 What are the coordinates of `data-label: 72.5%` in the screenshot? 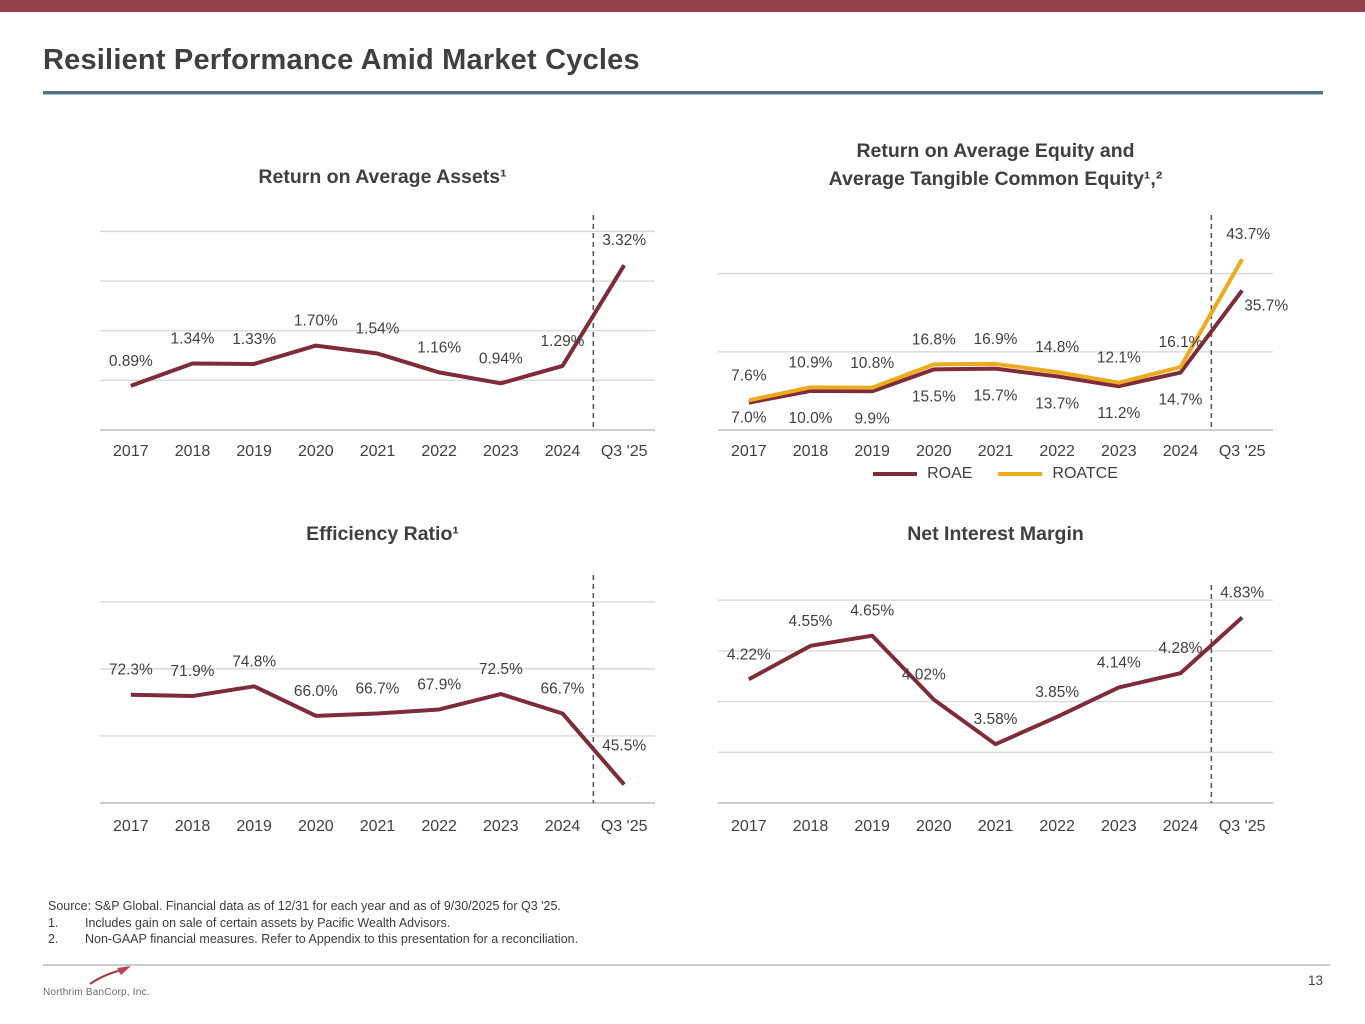 It's located at (501, 669).